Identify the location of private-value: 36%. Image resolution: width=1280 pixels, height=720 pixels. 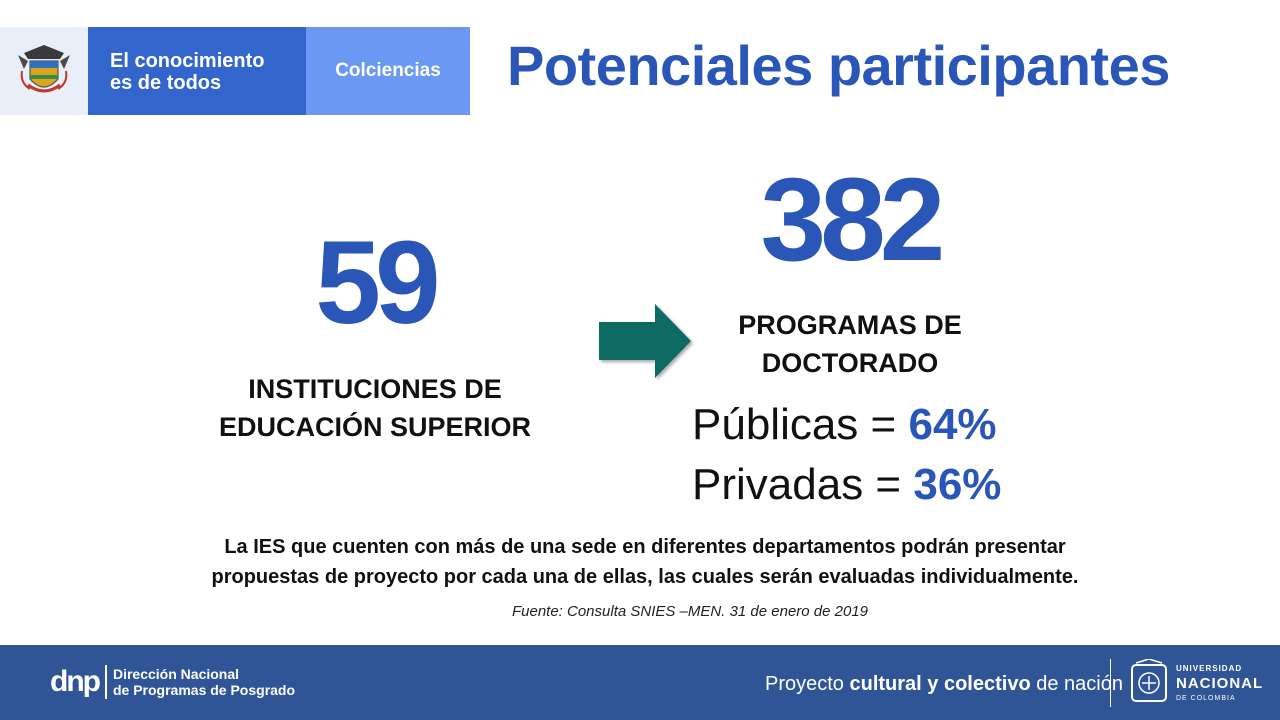
(957, 484).